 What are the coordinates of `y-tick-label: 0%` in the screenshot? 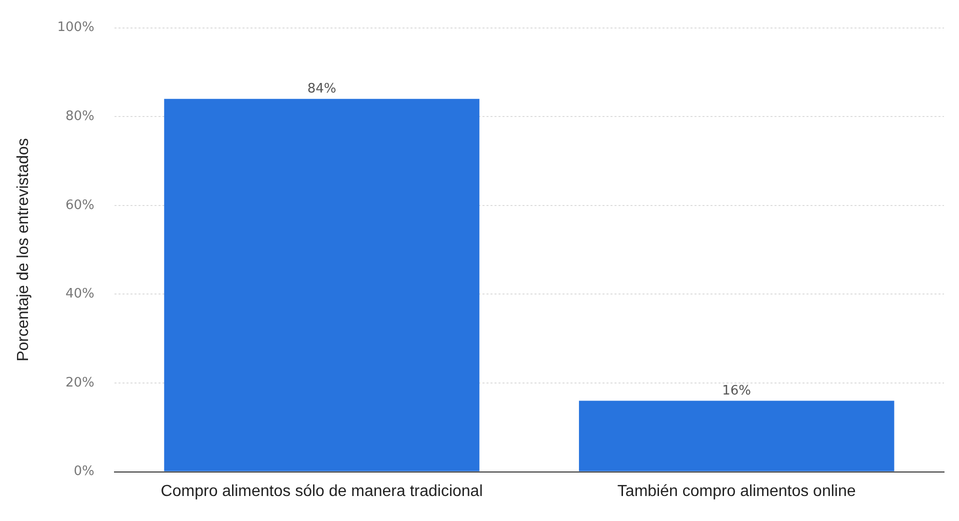 It's located at (84, 472).